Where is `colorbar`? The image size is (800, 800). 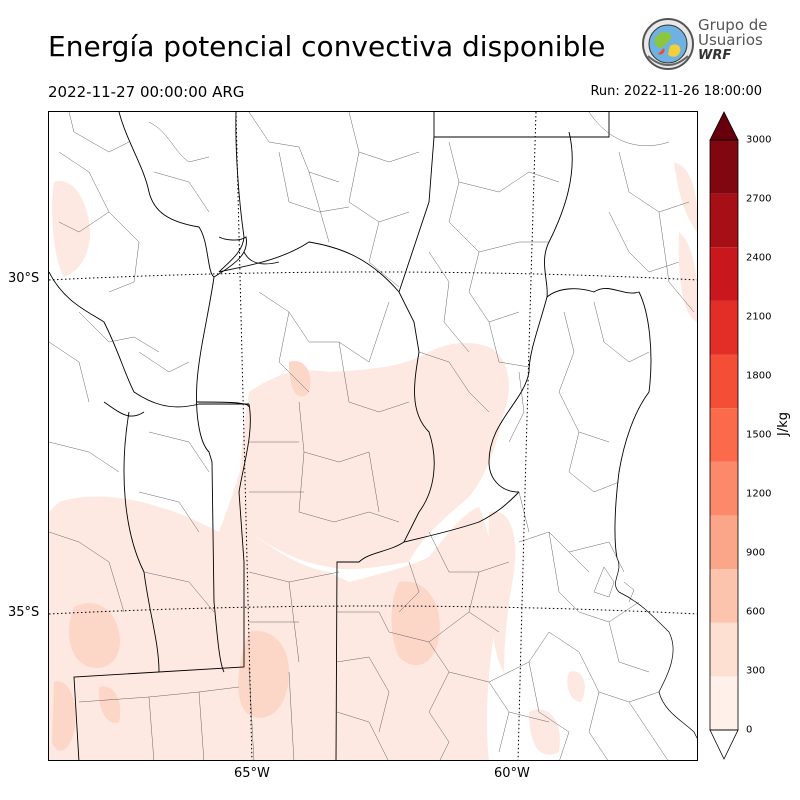 colorbar is located at coordinates (724, 435).